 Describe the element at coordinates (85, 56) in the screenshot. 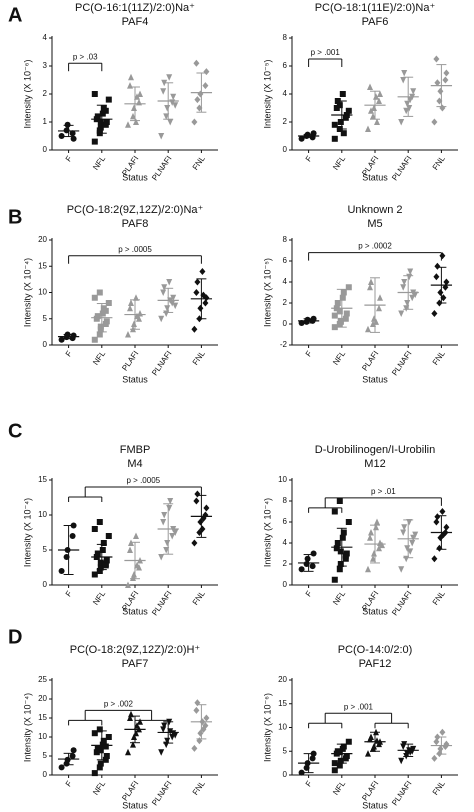

I see `p-value: p > .03` at that location.